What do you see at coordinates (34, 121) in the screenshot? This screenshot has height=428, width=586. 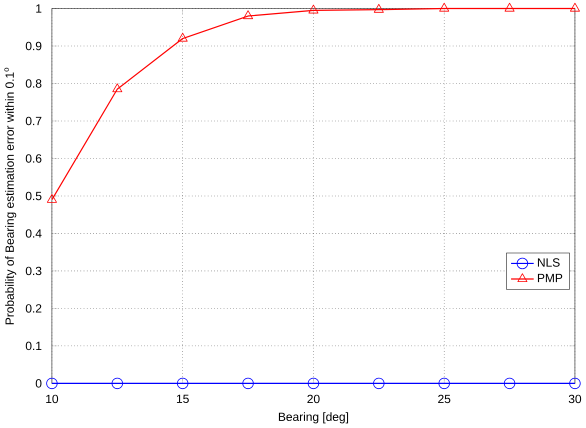 I see `y-tick-label: 0.7` at bounding box center [34, 121].